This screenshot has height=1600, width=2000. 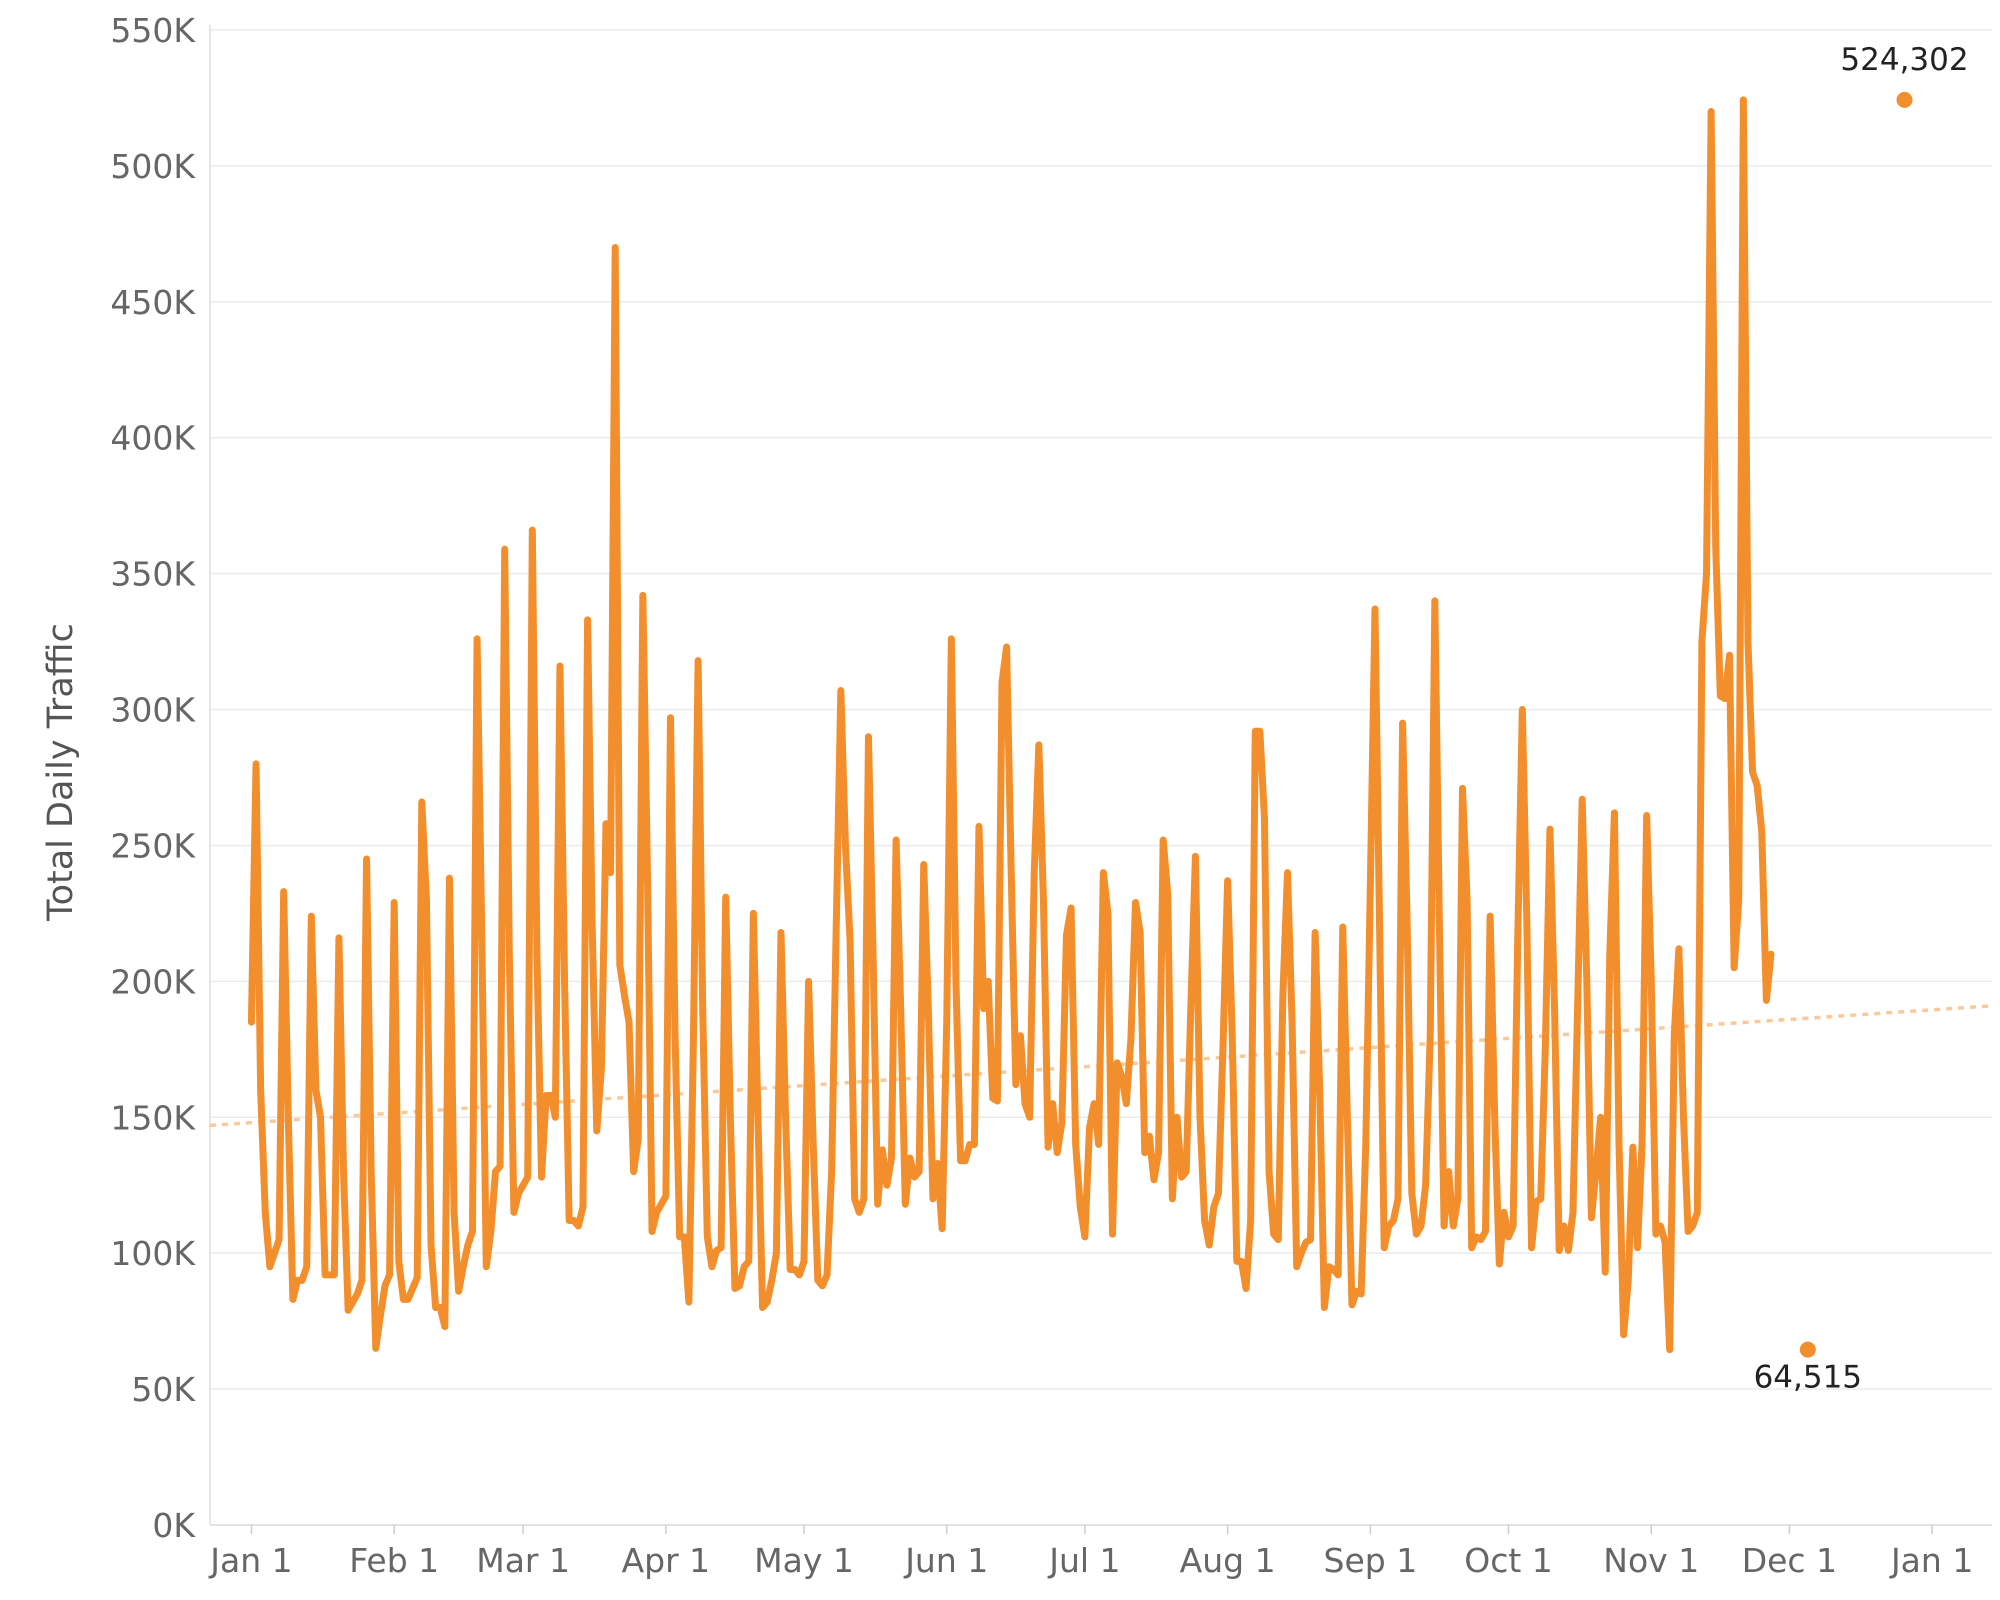 I want to click on x-tick-label: Dec 1, so click(x=1789, y=1560).